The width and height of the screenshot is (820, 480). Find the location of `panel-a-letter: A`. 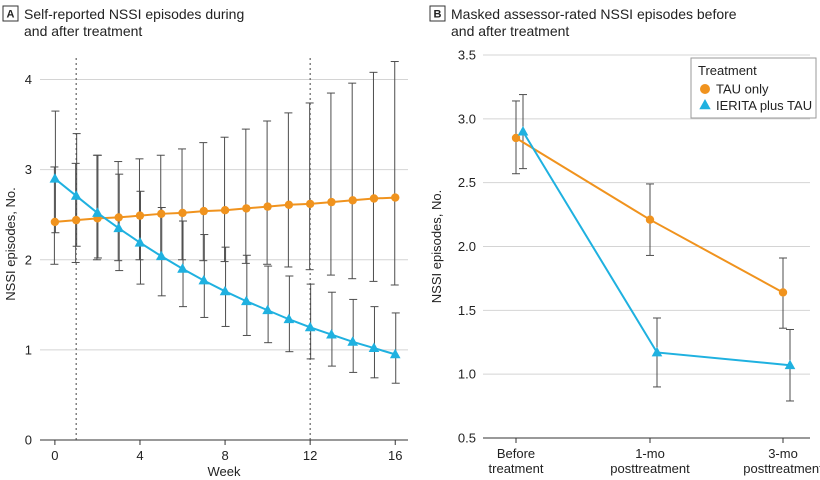

panel-a-letter: A is located at coordinates (11, 15).